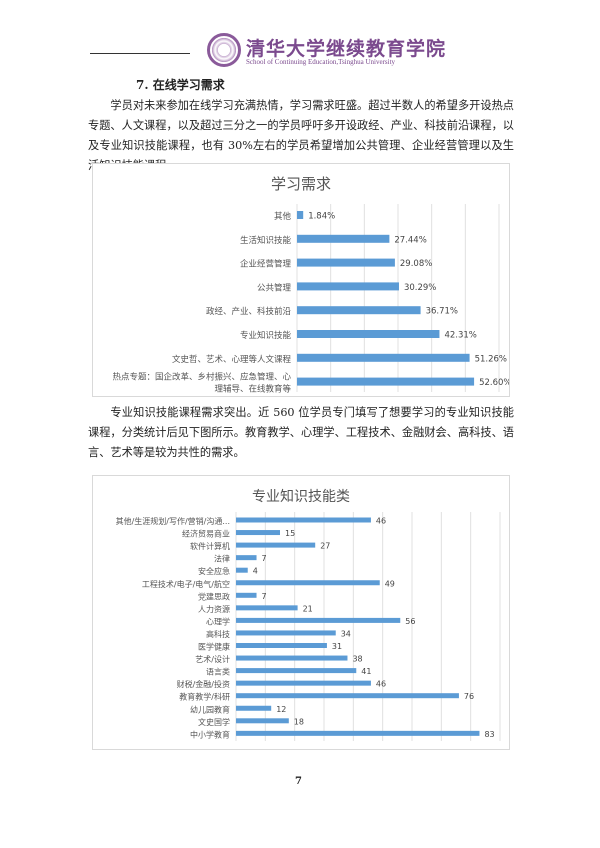 The width and height of the screenshot is (600, 848). What do you see at coordinates (214, 571) in the screenshot?
I see `category-label: 安全应急` at bounding box center [214, 571].